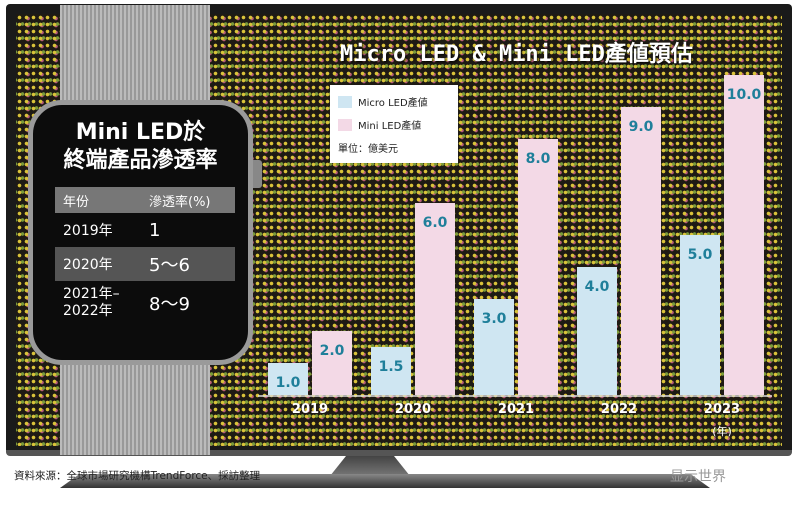 This screenshot has width=800, height=510. Describe the element at coordinates (494, 347) in the screenshot. I see `bar-micro-2021` at that location.